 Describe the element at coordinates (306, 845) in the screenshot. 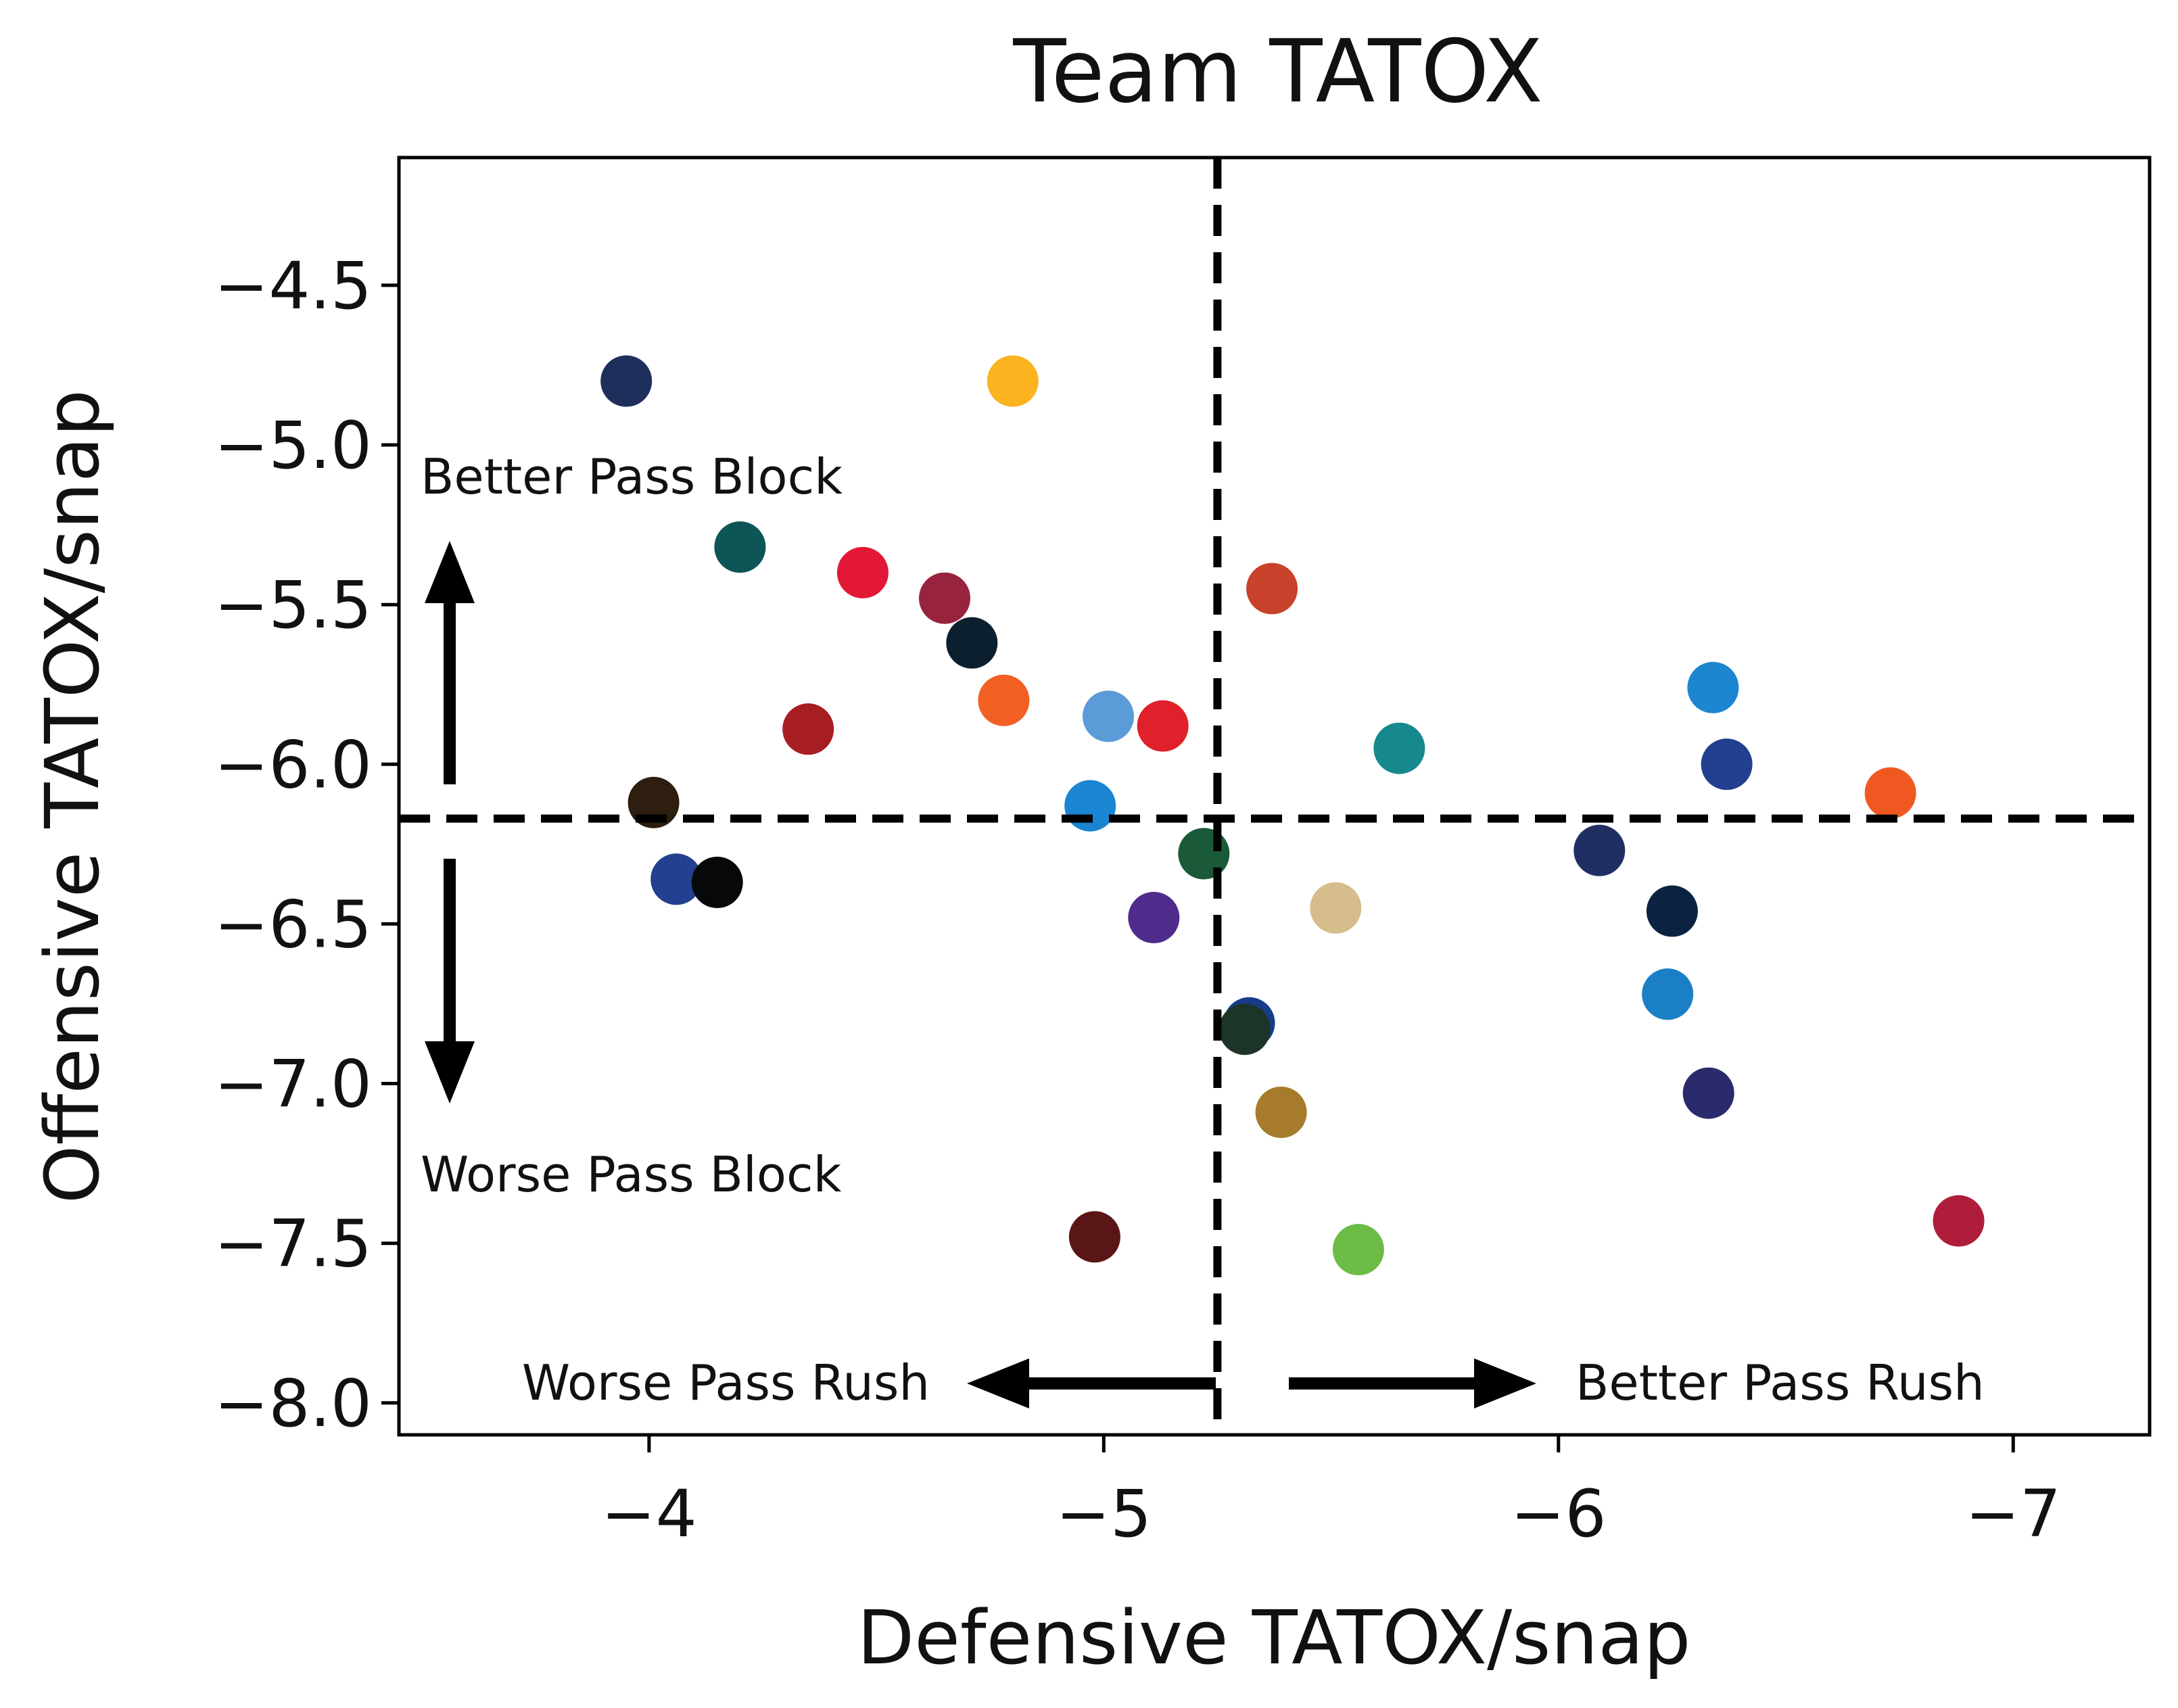

I see `y-axis: −4.5 −5.0 −5.5 −6.0 −6.5 −7.0 −7.5 −8.0` at that location.